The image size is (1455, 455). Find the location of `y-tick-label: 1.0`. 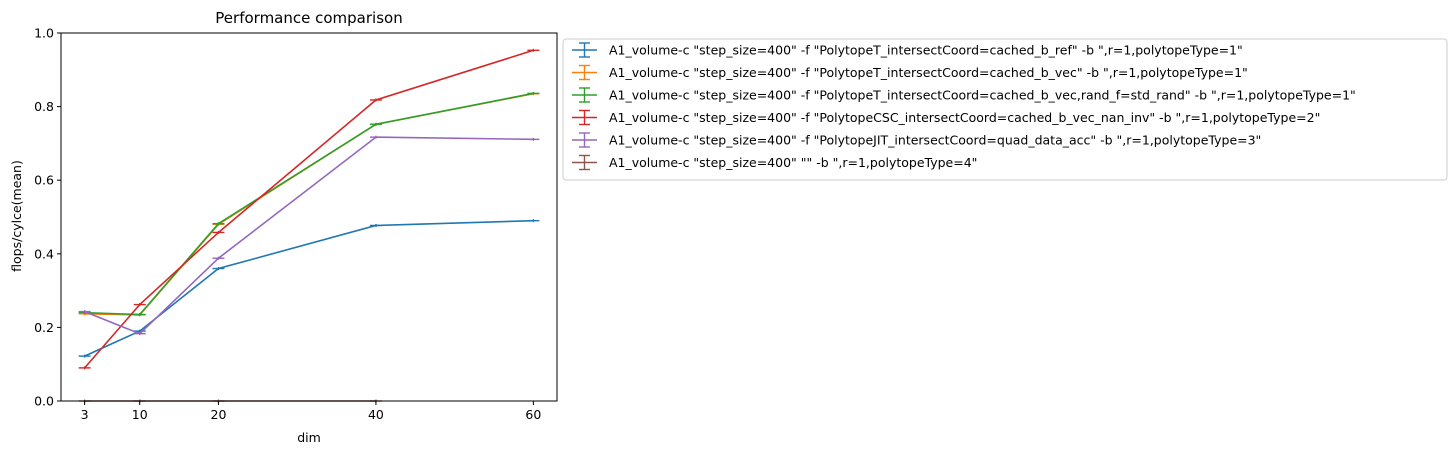

y-tick-label: 1.0 is located at coordinates (44, 33).